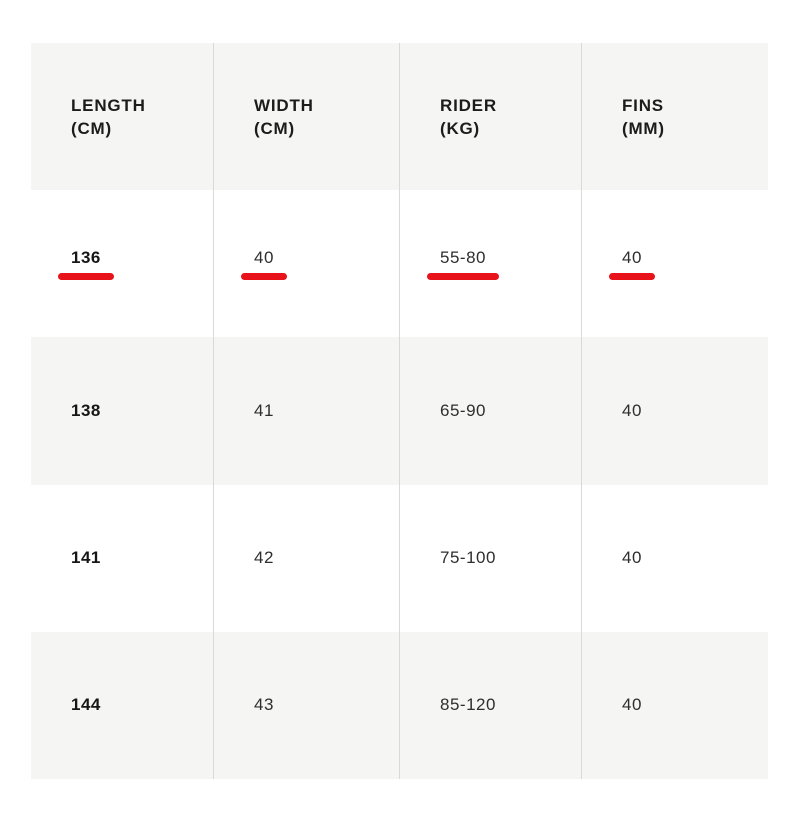 This screenshot has width=800, height=825. What do you see at coordinates (108, 105) in the screenshot?
I see `header-label: LENGTH` at bounding box center [108, 105].